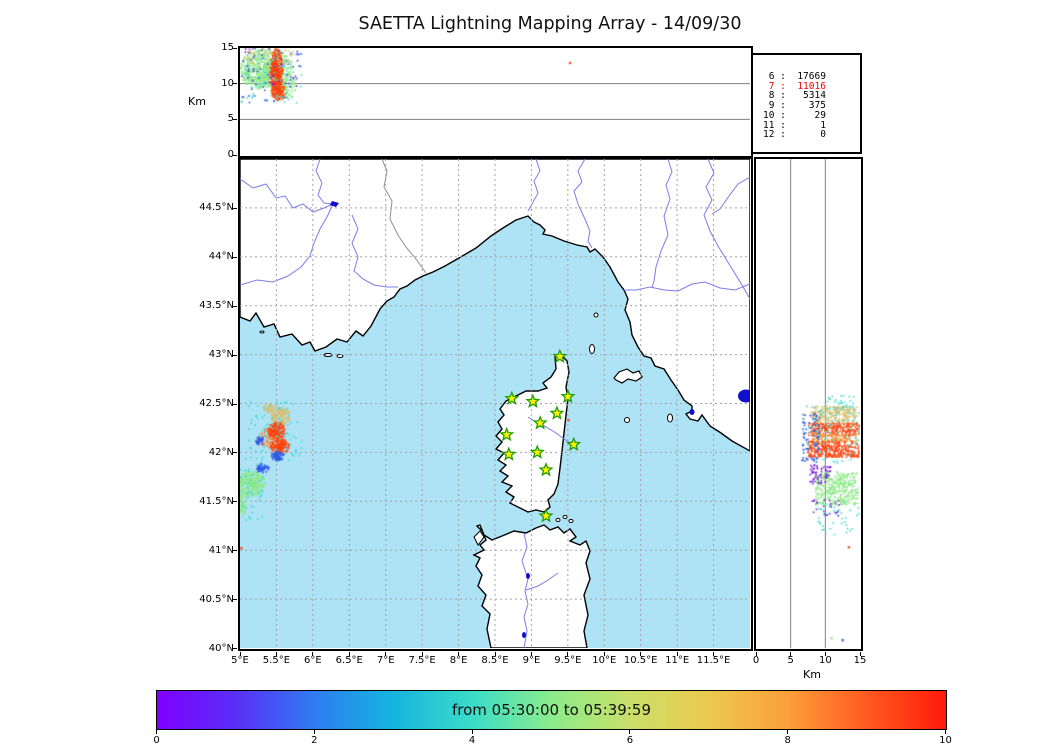 Image resolution: width=1050 pixels, height=750 pixels. Describe the element at coordinates (216, 306) in the screenshot. I see `map-lat-tick-label: 43.5°N` at that location.